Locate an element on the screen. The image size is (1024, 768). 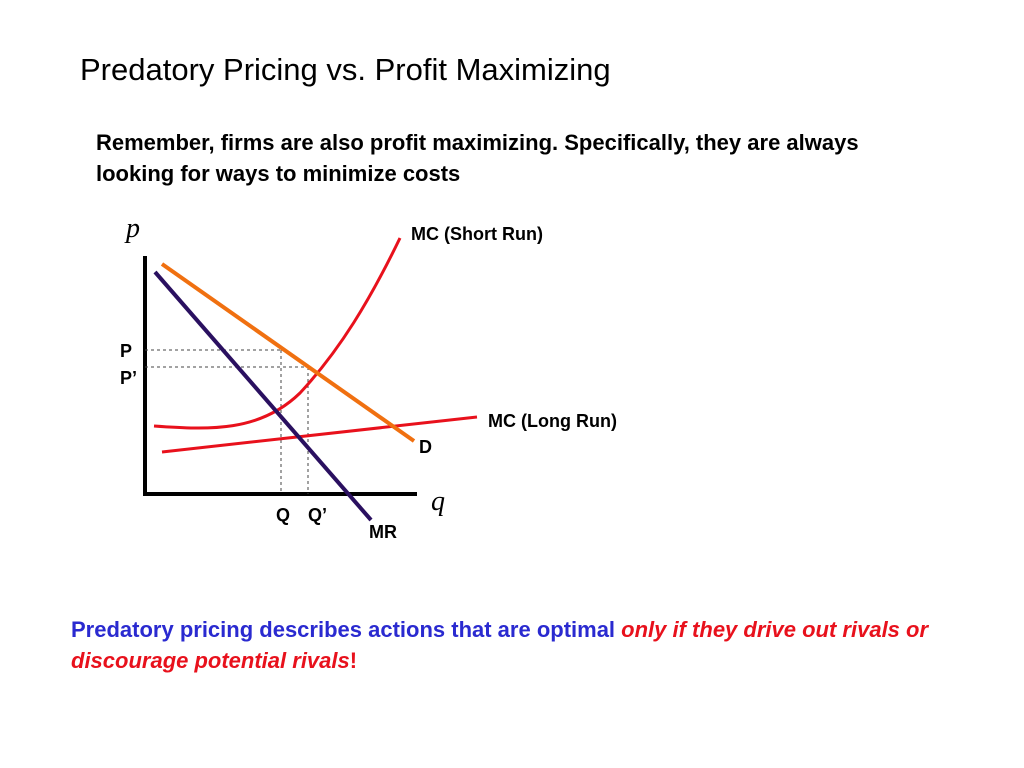
mc-short-run-label: MC (Short Run) is located at coordinates (477, 234).